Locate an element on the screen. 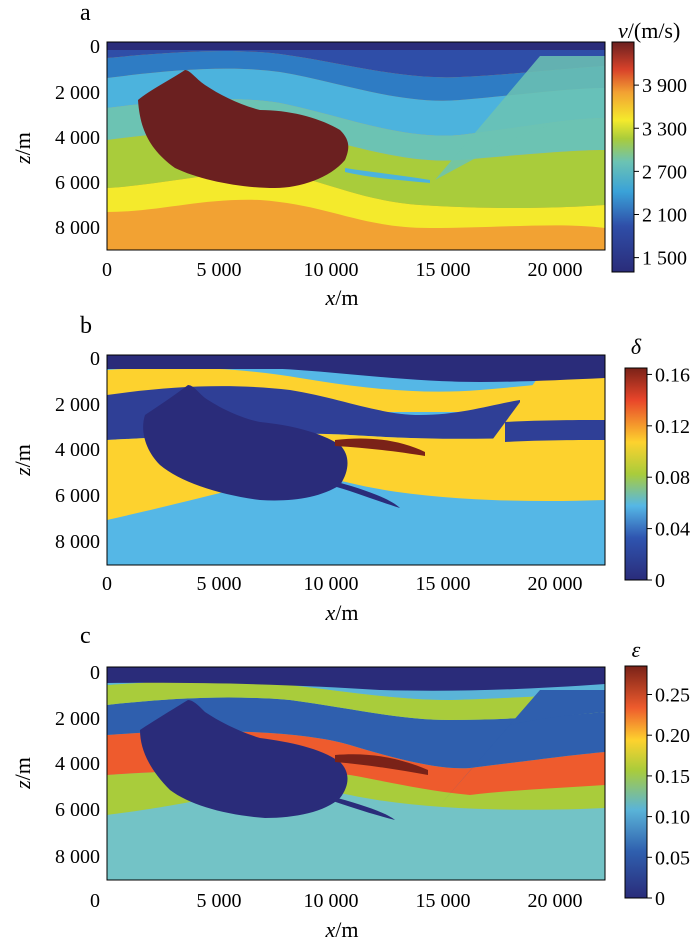 Image resolution: width=700 pixels, height=942 pixels. panel-a-colorbar-tick-label: 2 700 is located at coordinates (664, 172).